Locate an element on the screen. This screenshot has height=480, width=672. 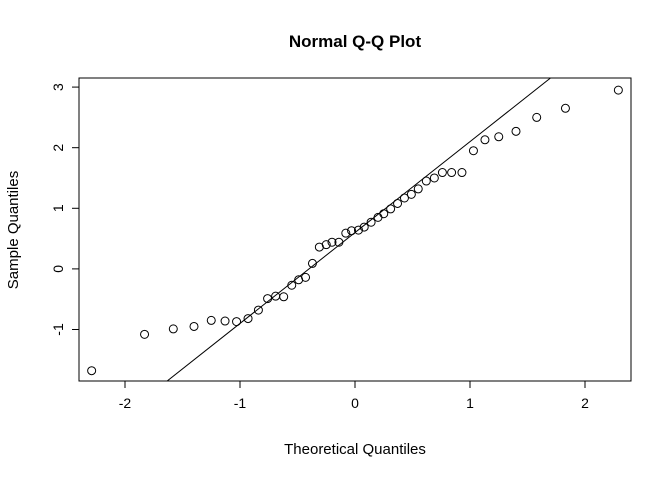
x-axis: -2 -1 0 1 2 is located at coordinates (354, 395).